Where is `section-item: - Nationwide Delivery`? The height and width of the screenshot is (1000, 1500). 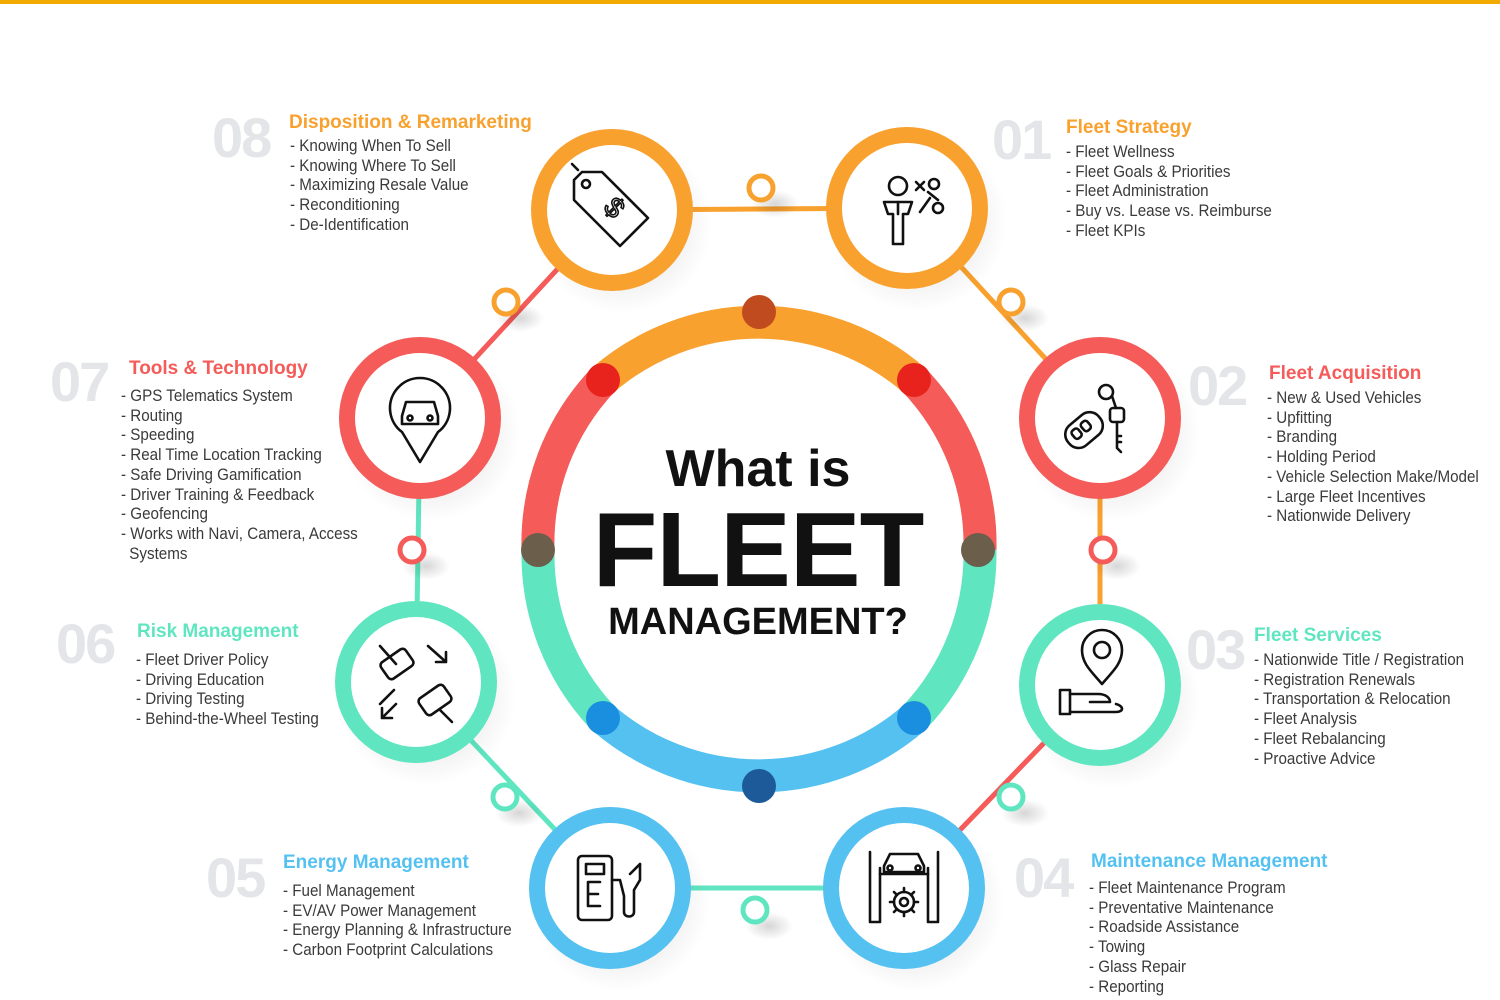 section-item: - Nationwide Delivery is located at coordinates (1339, 516).